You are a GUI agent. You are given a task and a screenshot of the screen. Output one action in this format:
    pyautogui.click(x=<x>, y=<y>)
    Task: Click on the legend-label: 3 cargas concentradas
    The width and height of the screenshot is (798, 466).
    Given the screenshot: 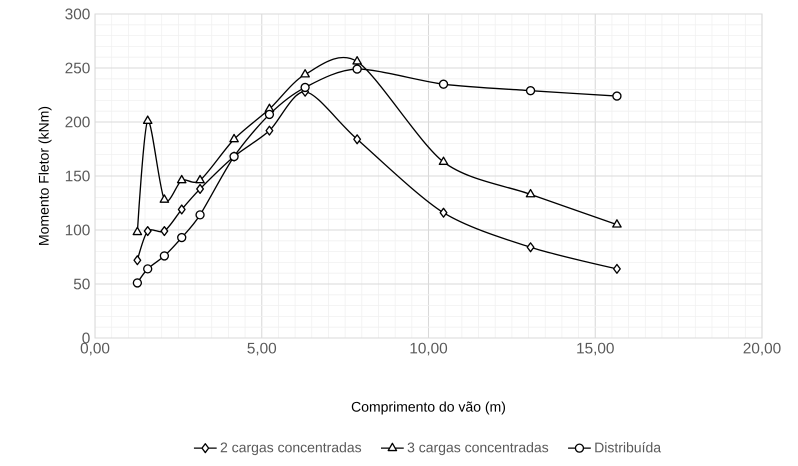 What is the action you would take?
    pyautogui.click(x=478, y=449)
    